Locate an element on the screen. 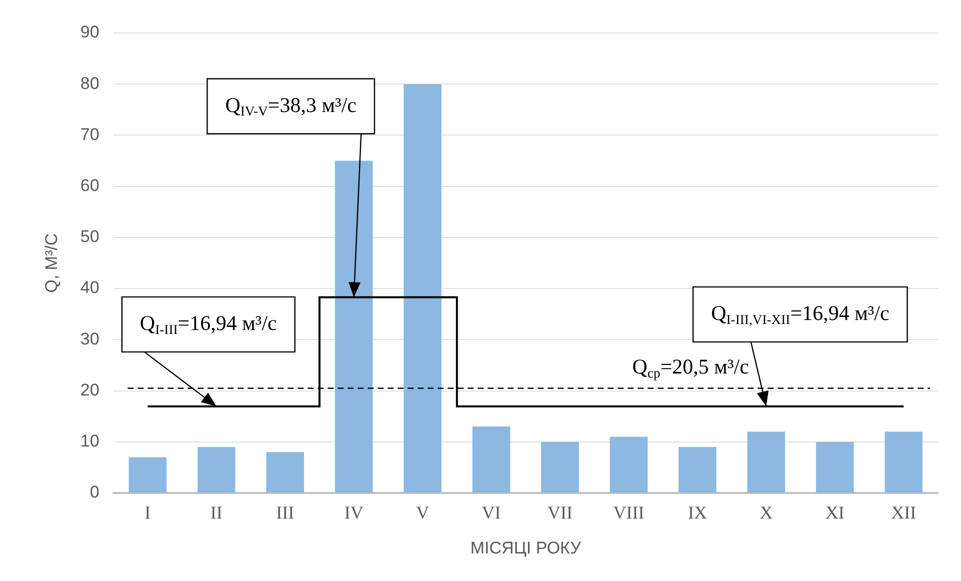 The width and height of the screenshot is (961, 581). y-tick-label: 30 is located at coordinates (90, 338).